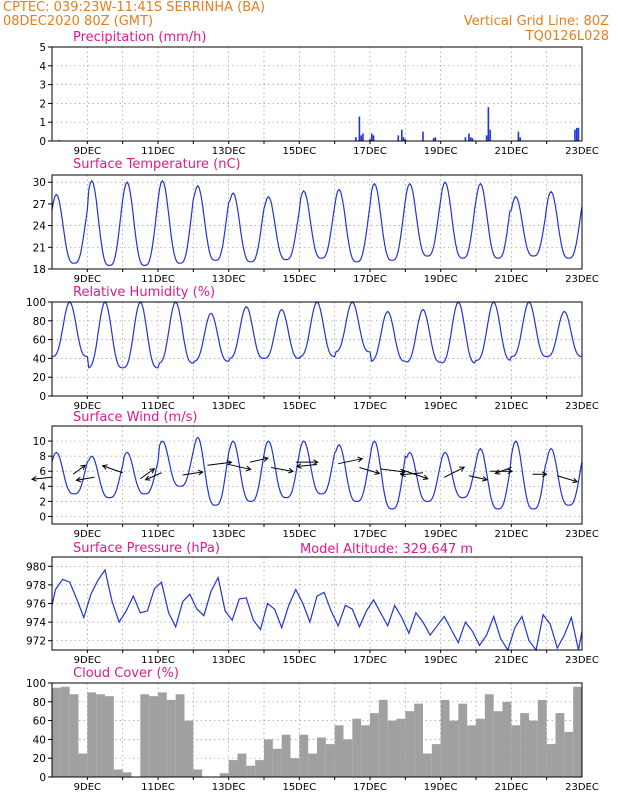  What do you see at coordinates (317, 223) in the screenshot?
I see `temp-line` at bounding box center [317, 223].